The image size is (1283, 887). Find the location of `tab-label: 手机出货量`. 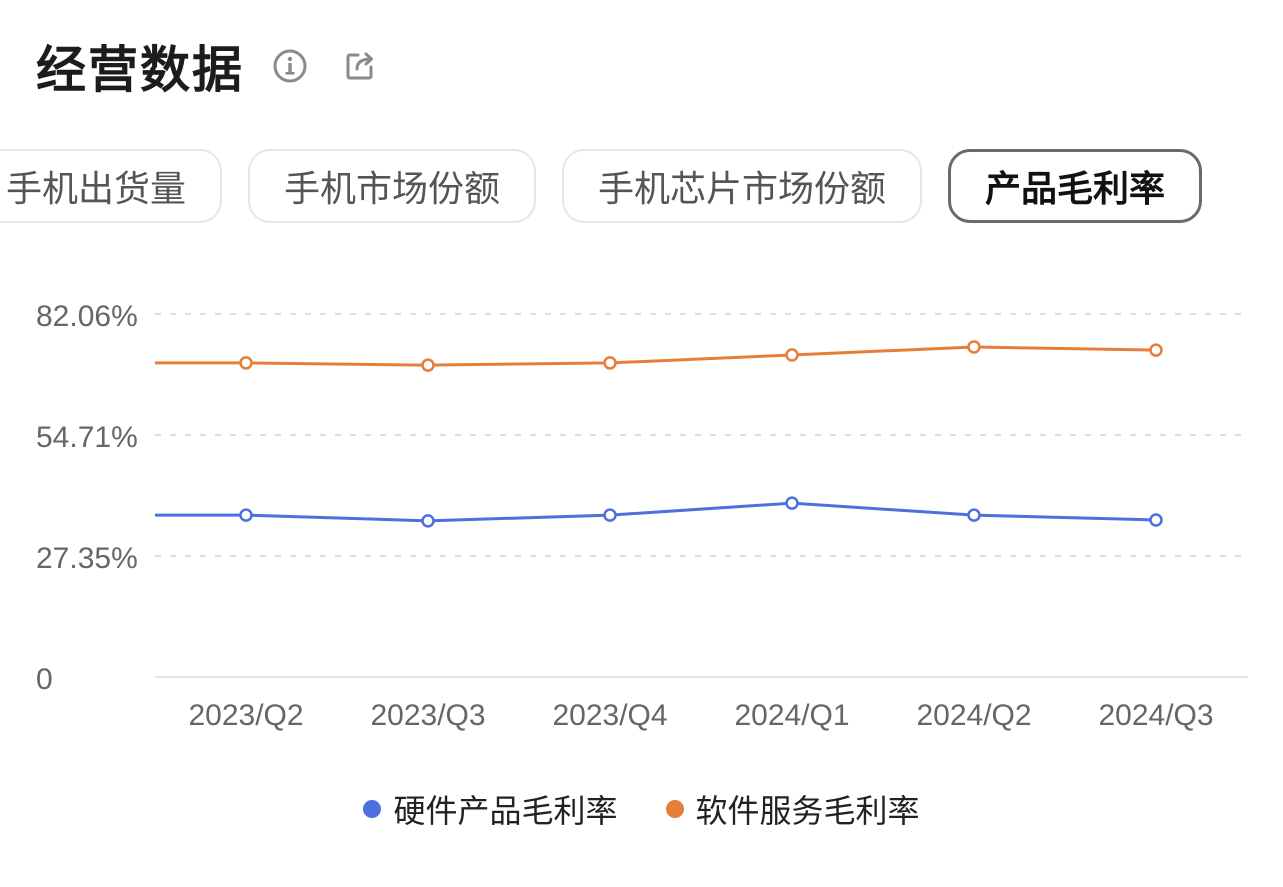

tab-label: 手机出货量 is located at coordinates (96, 188).